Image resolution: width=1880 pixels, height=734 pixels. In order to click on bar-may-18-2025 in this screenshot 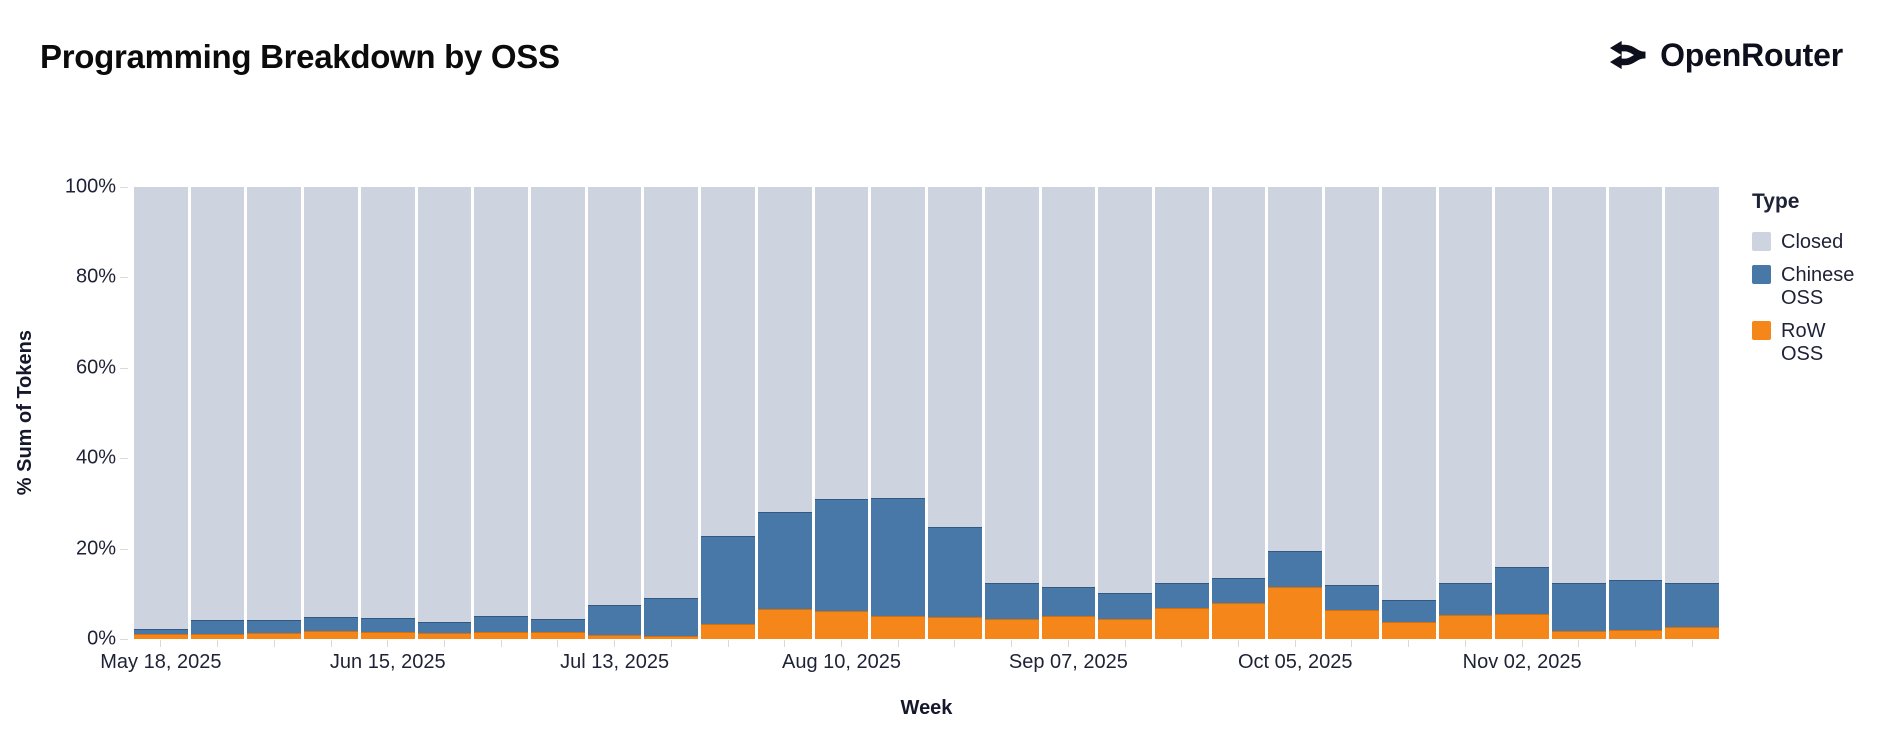, I will do `click(161, 413)`.